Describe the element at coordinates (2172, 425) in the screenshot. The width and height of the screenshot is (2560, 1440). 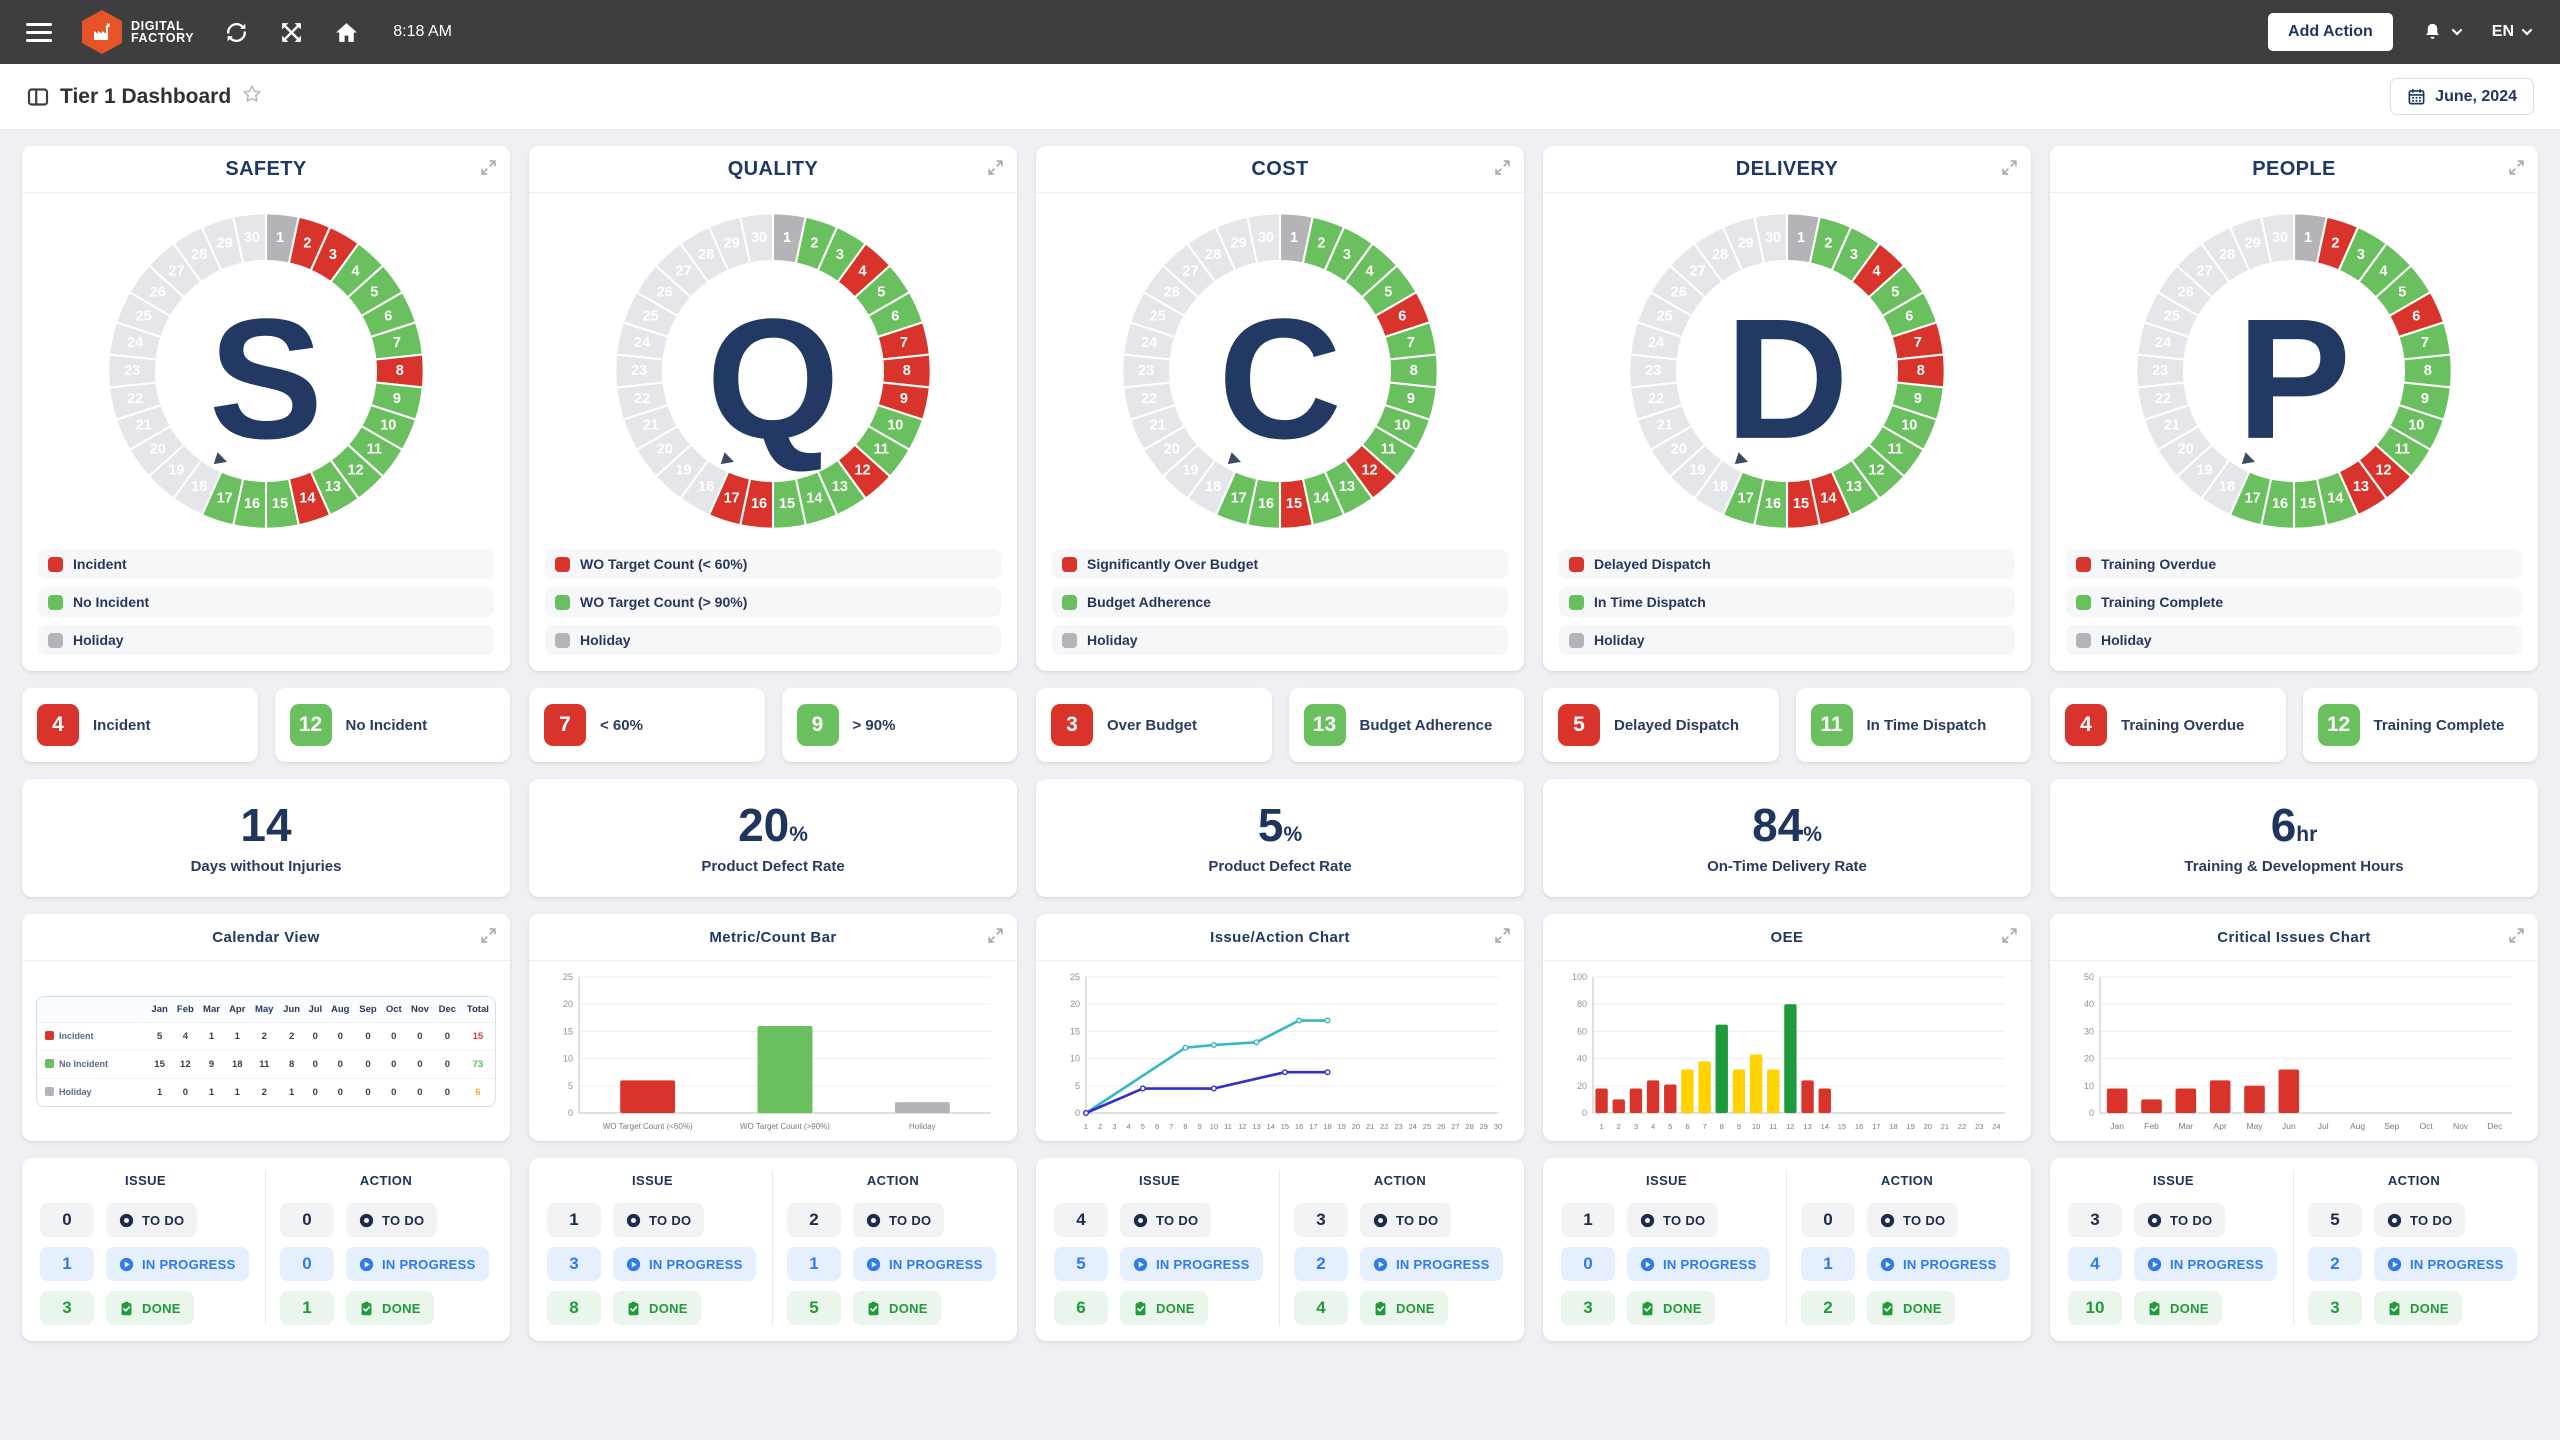
I see `donut-day-label: 21` at that location.